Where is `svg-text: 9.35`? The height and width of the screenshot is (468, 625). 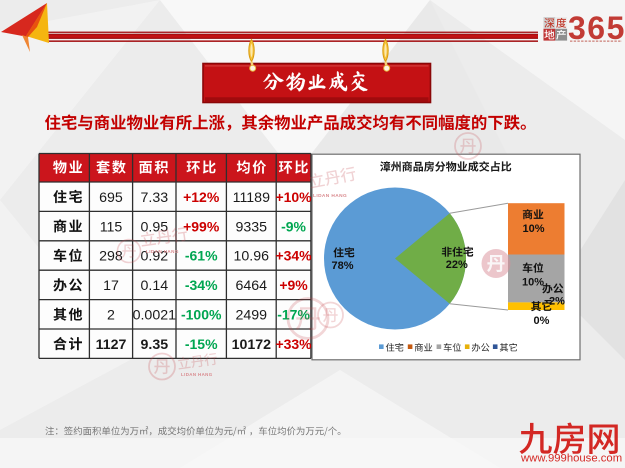
svg-text: 9.35 is located at coordinates (154, 345).